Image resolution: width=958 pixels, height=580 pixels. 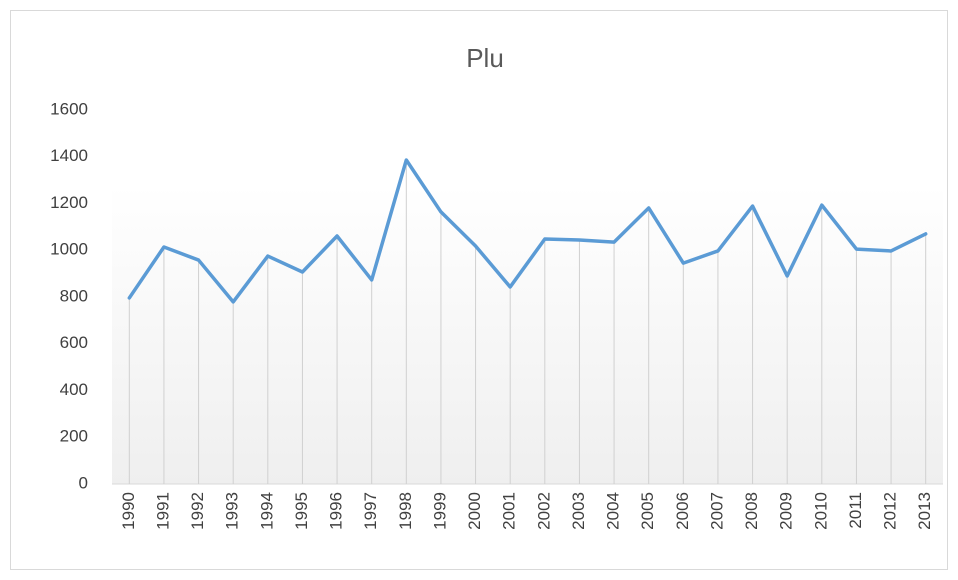 What do you see at coordinates (74, 389) in the screenshot?
I see `y-tick-label: 400` at bounding box center [74, 389].